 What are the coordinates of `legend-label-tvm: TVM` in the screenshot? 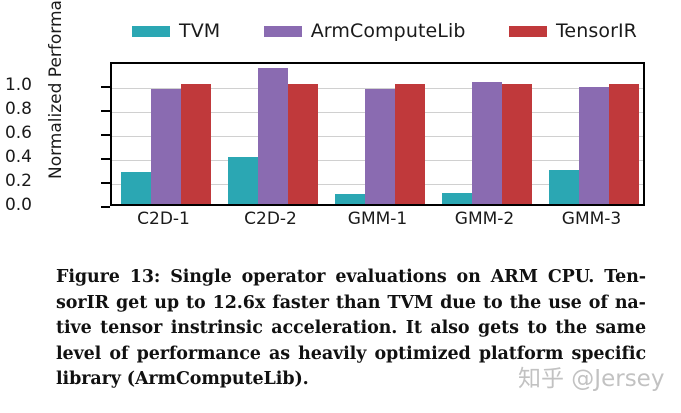 It's located at (200, 30).